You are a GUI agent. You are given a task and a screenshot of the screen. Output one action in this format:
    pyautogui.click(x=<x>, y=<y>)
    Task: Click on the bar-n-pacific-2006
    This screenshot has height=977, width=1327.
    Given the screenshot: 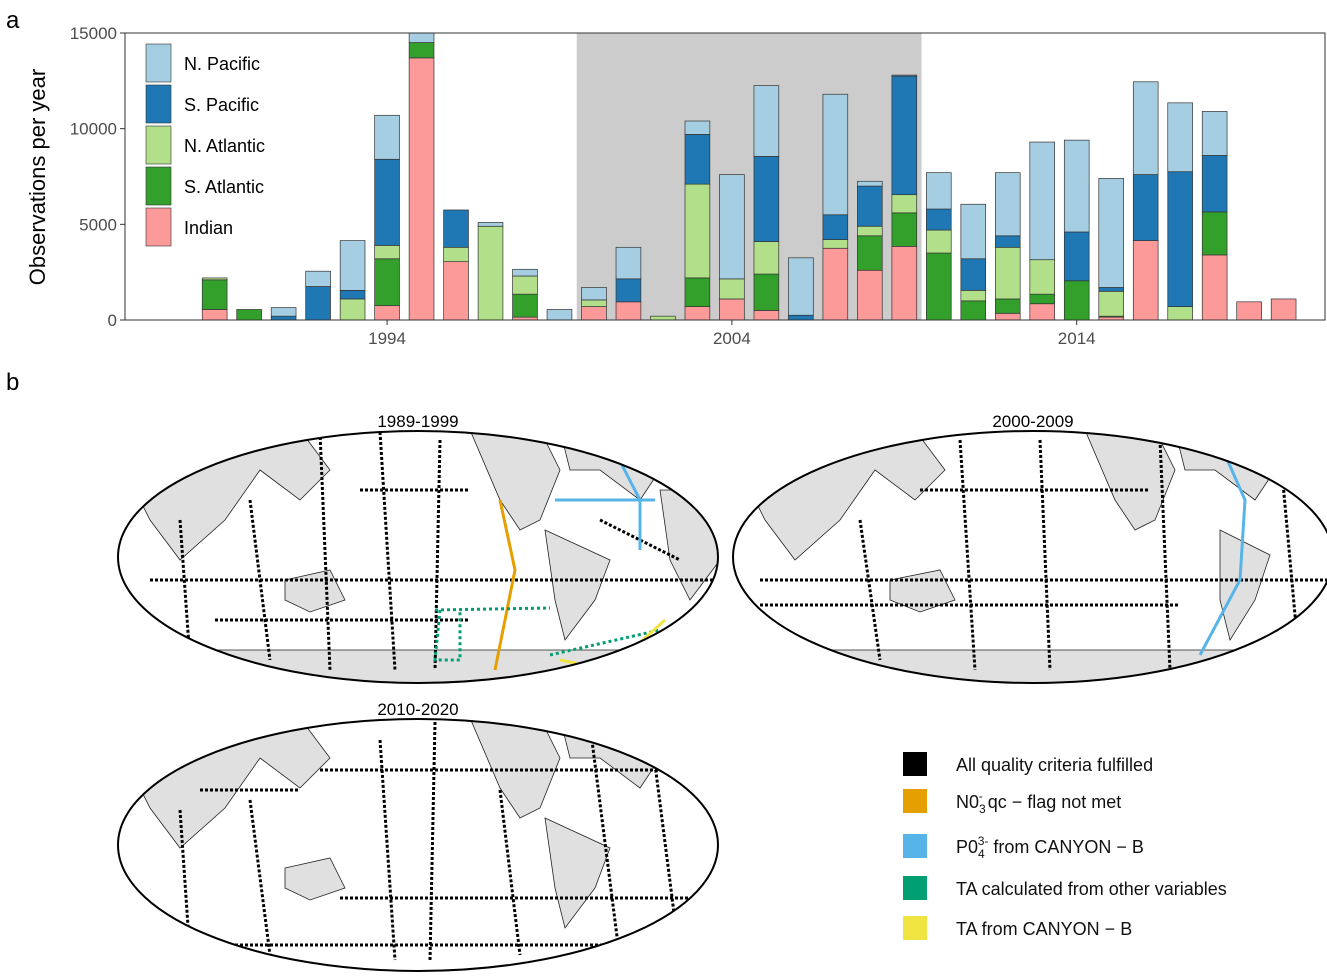 What is the action you would take?
    pyautogui.click(x=801, y=286)
    